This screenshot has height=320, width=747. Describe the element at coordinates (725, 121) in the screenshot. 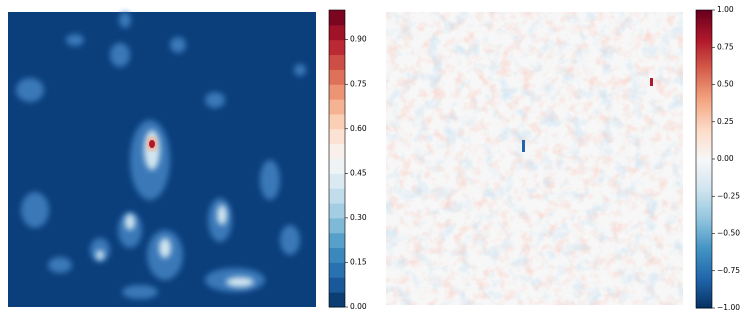

I see `colorbar-tick-label: 0.25` at that location.